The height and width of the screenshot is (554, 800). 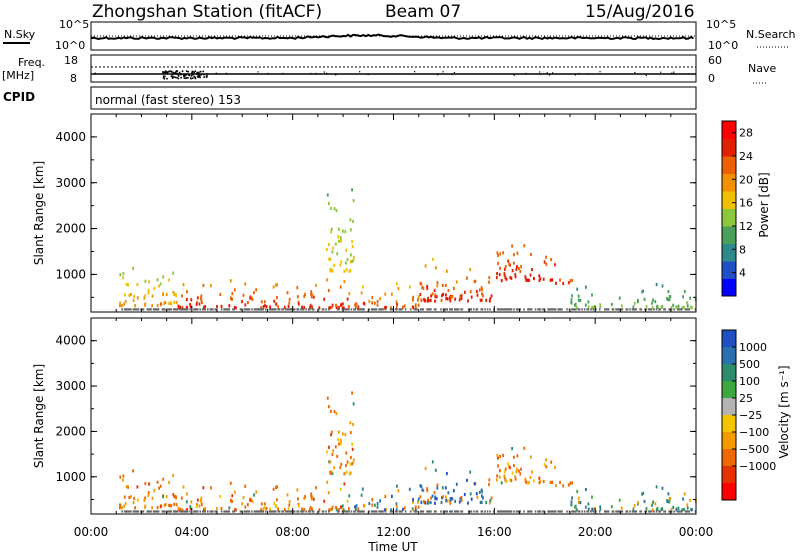 What do you see at coordinates (729, 390) in the screenshot?
I see `velocity-colorbar-swatch` at bounding box center [729, 390].